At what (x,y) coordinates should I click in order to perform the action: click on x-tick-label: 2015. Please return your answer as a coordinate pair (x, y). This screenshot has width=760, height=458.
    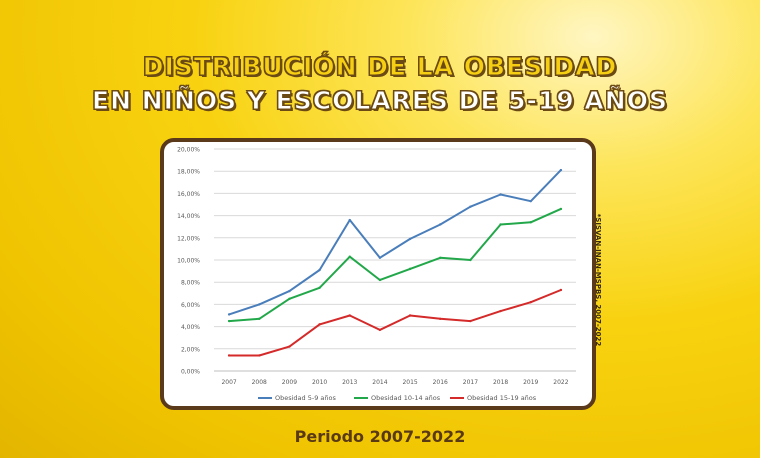
    Looking at the image, I should click on (409, 382).